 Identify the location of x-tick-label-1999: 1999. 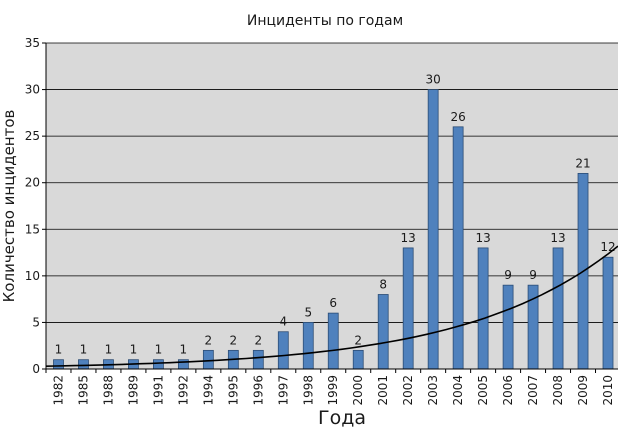
(333, 390).